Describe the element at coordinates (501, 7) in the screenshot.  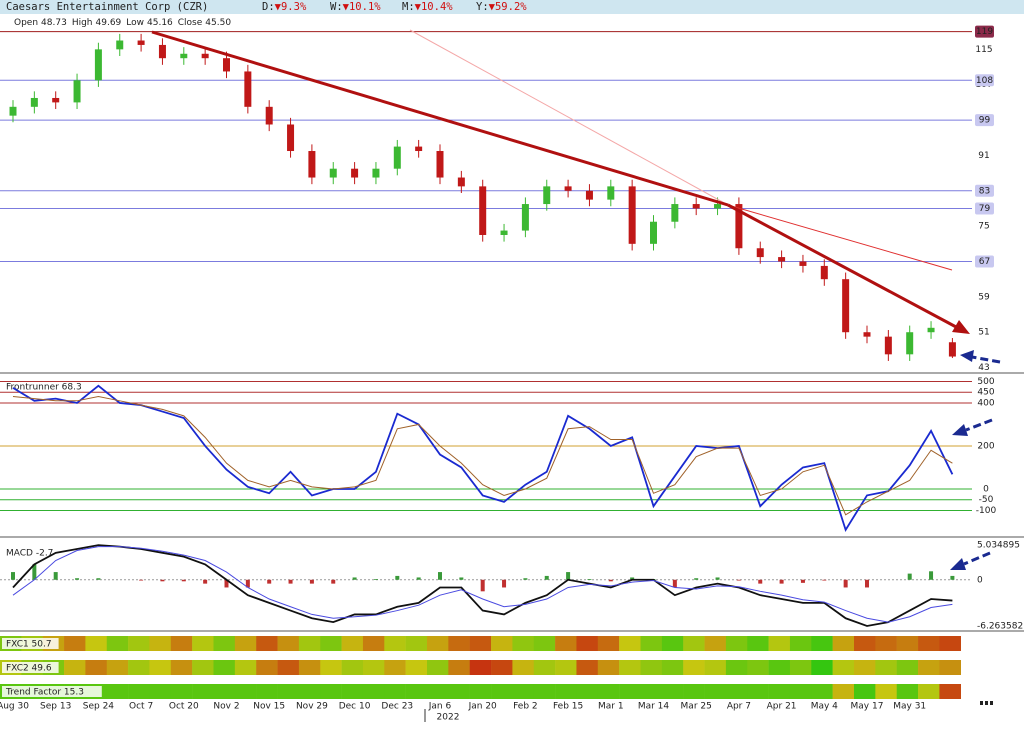
I see `stat: Y:▼59.2%` at that location.